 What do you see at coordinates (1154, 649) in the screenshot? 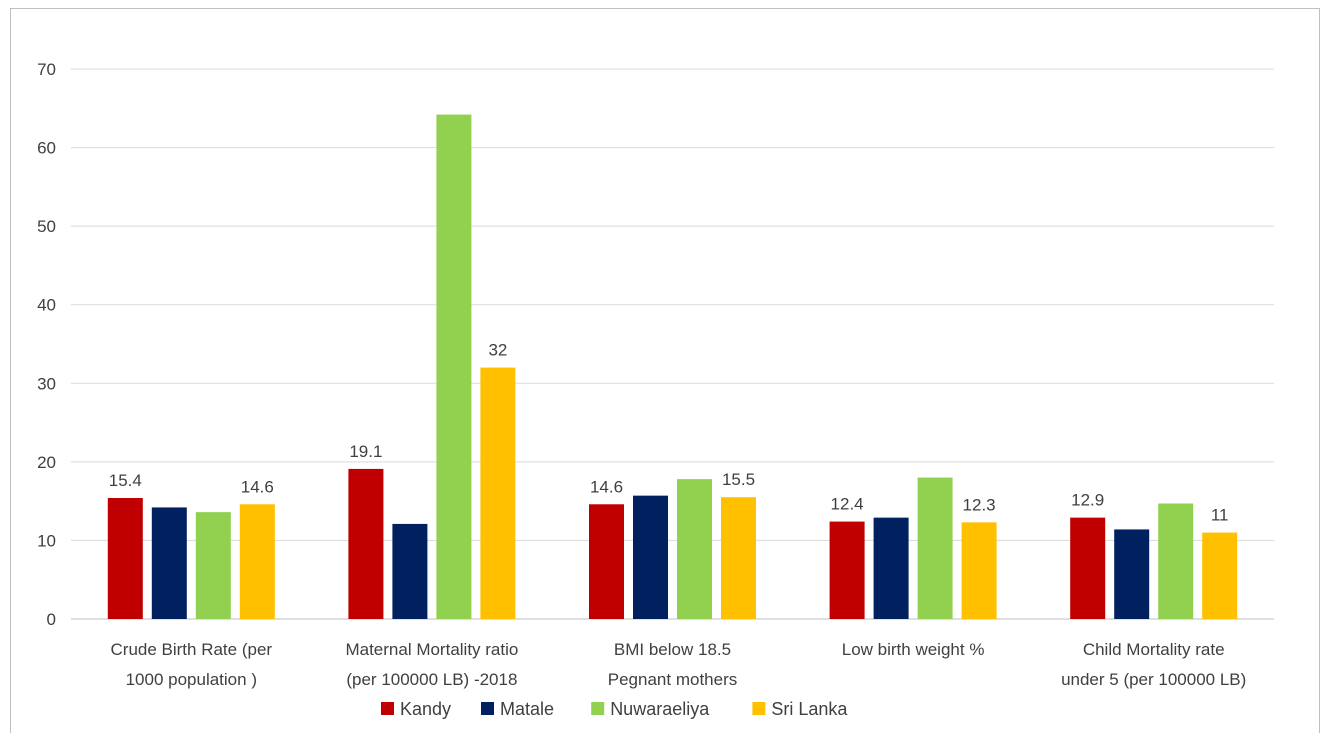
I see `category-label: Child Mortality rate` at bounding box center [1154, 649].